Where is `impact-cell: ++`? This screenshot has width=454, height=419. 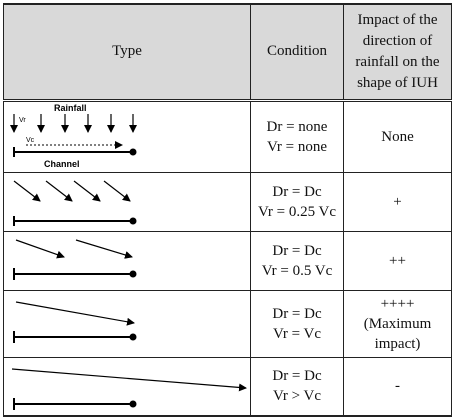 impact-cell: ++ is located at coordinates (397, 260).